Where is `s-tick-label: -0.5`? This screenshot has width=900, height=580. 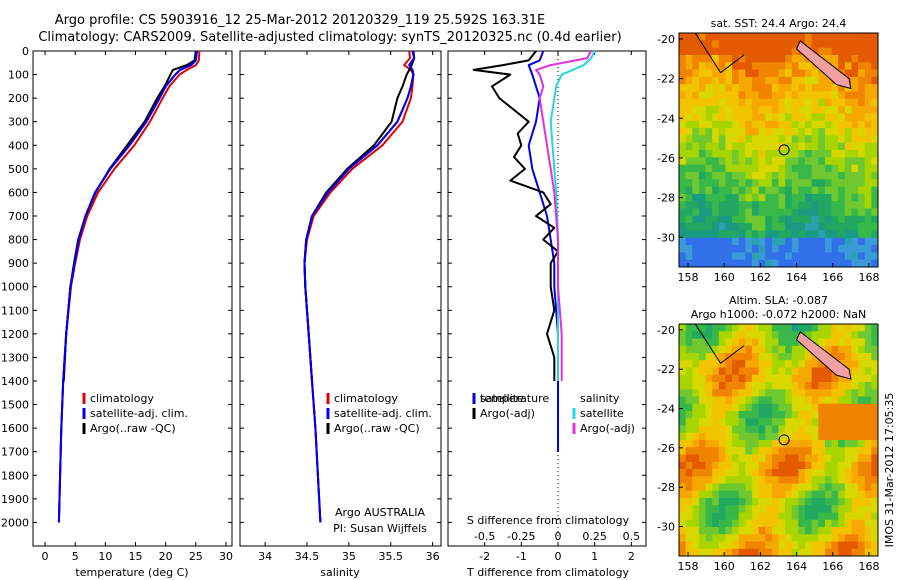 s-tick-label: -0.5 is located at coordinates (484, 536).